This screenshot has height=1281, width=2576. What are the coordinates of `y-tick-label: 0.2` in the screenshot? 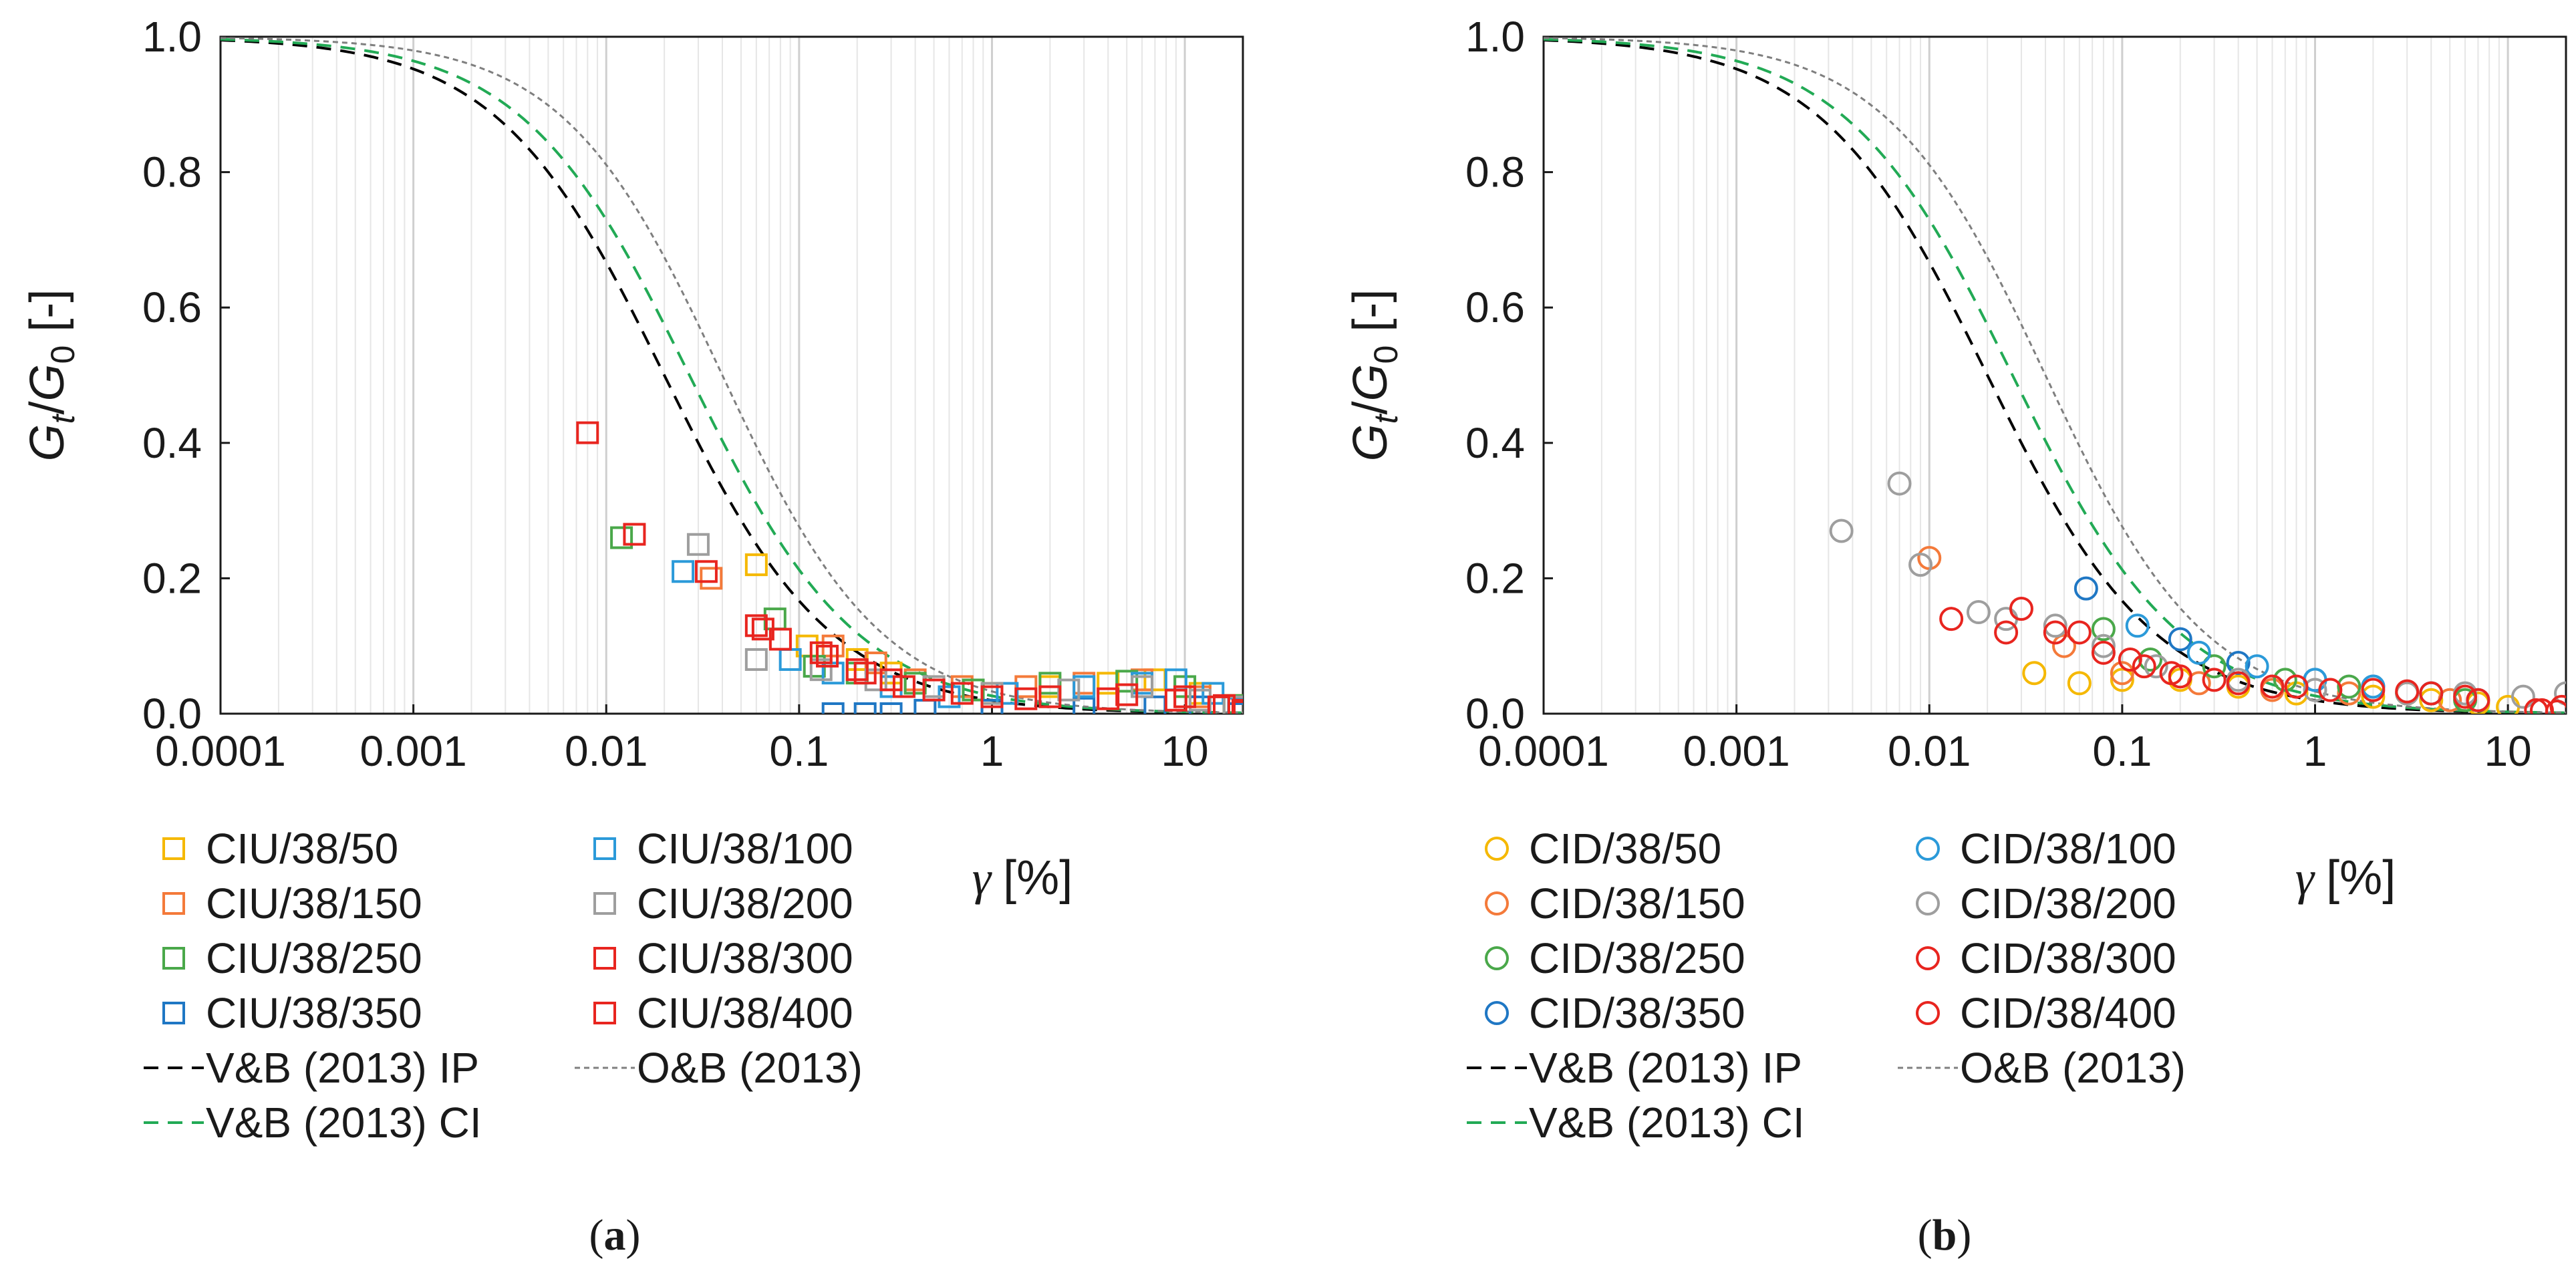 It's located at (172, 578).